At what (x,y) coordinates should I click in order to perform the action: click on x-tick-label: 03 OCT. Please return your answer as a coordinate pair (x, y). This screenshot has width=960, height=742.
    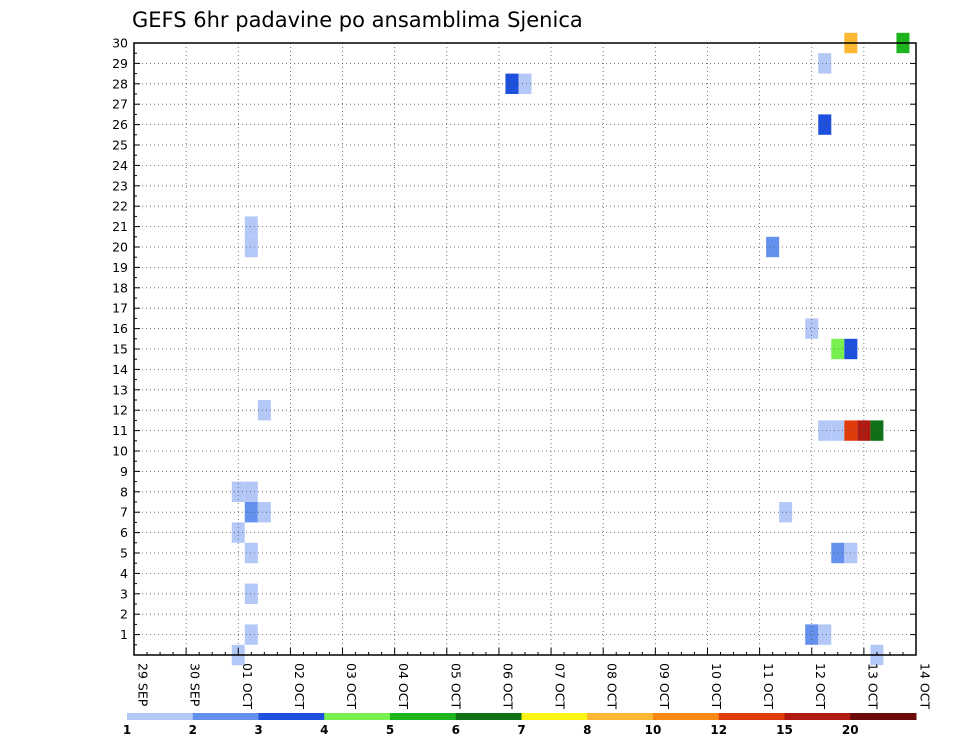
    Looking at the image, I should click on (351, 686).